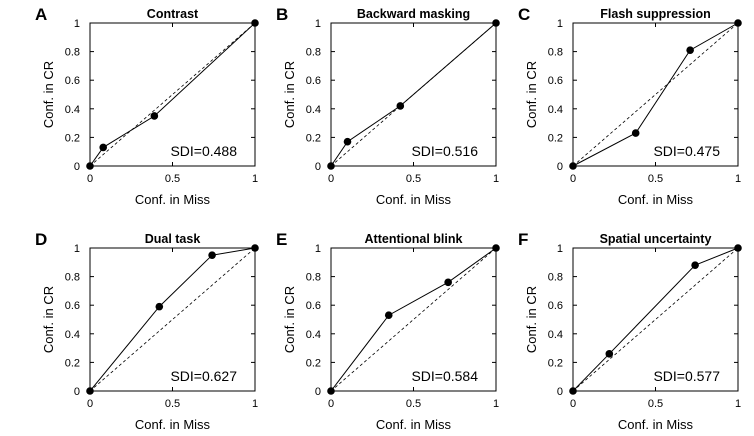  What do you see at coordinates (523, 239) in the screenshot?
I see `panel-letter: F` at bounding box center [523, 239].